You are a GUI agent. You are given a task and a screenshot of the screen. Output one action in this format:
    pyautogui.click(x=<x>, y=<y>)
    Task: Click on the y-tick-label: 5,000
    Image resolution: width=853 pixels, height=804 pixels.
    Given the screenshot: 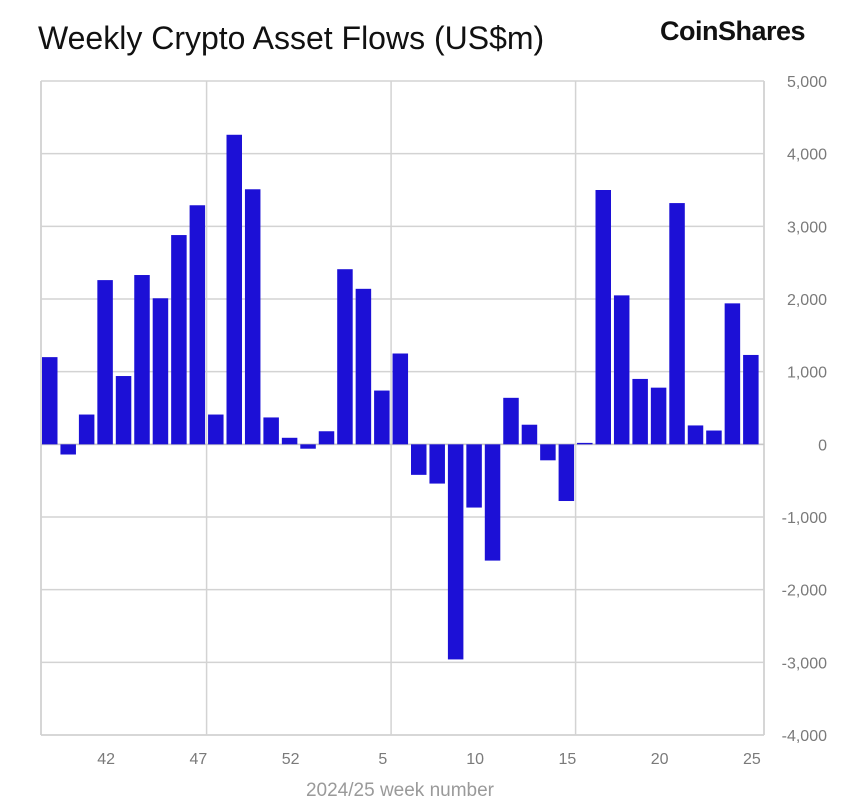 What is the action you would take?
    pyautogui.click(x=807, y=82)
    